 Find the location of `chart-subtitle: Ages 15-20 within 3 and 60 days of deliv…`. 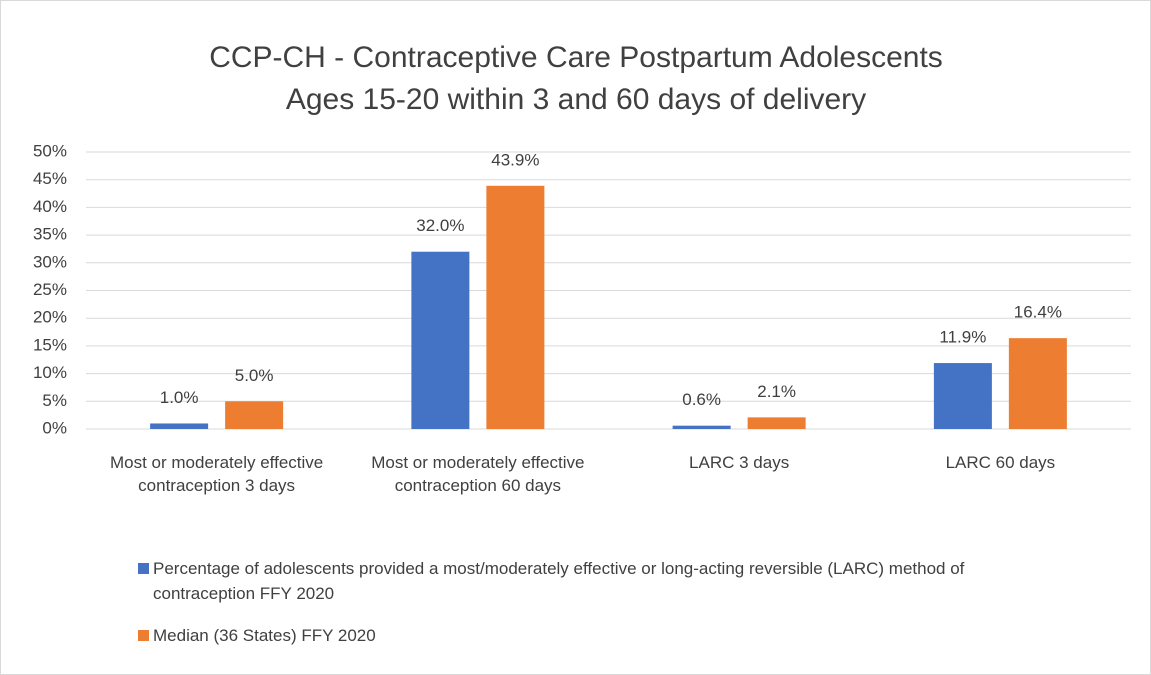

chart-subtitle: Ages 15-20 within 3 and 60 days of deliv… is located at coordinates (576, 99).